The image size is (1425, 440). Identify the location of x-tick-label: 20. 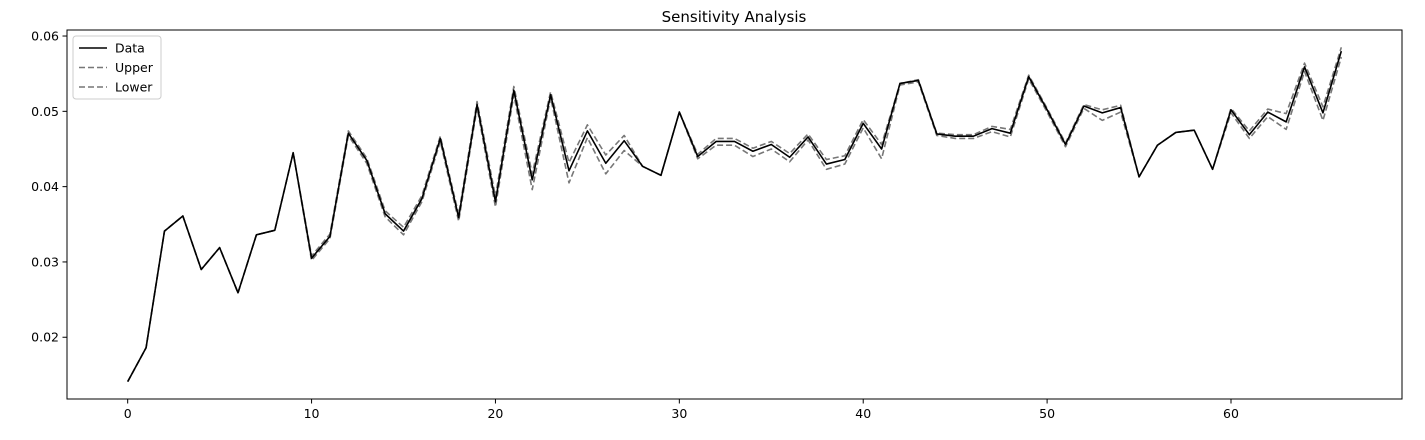
(495, 413).